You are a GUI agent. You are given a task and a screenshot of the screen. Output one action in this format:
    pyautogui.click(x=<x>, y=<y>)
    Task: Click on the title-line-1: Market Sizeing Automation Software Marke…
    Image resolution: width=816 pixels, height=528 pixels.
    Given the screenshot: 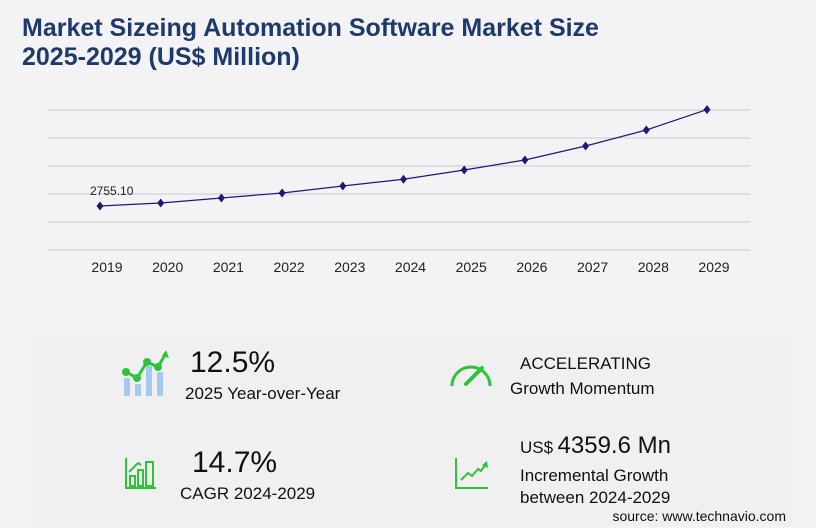 What is the action you would take?
    pyautogui.click(x=310, y=28)
    